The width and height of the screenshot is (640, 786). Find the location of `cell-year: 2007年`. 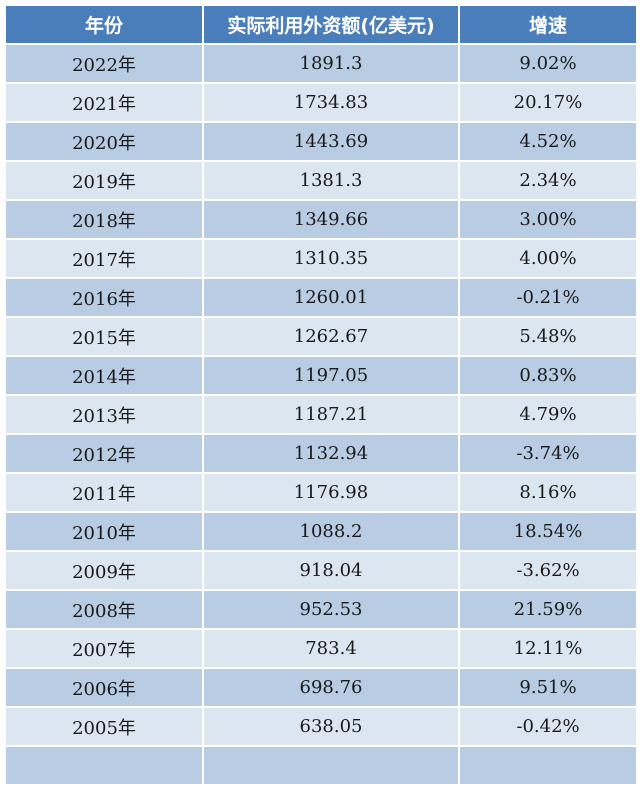

cell-year: 2007年 is located at coordinates (104, 648).